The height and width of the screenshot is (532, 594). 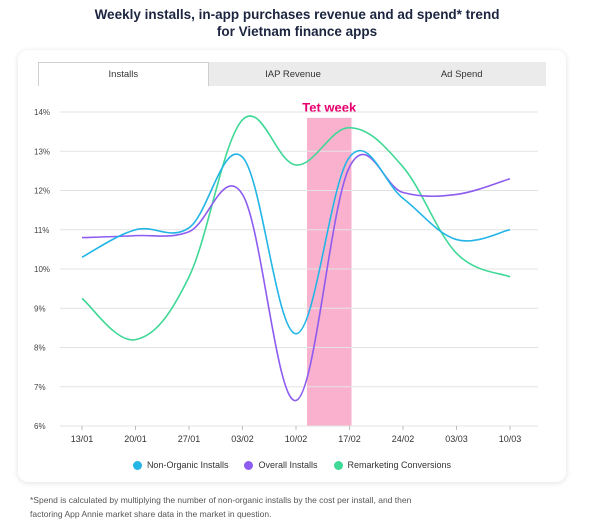 I want to click on y-tick-label: 7%, so click(x=40, y=387).